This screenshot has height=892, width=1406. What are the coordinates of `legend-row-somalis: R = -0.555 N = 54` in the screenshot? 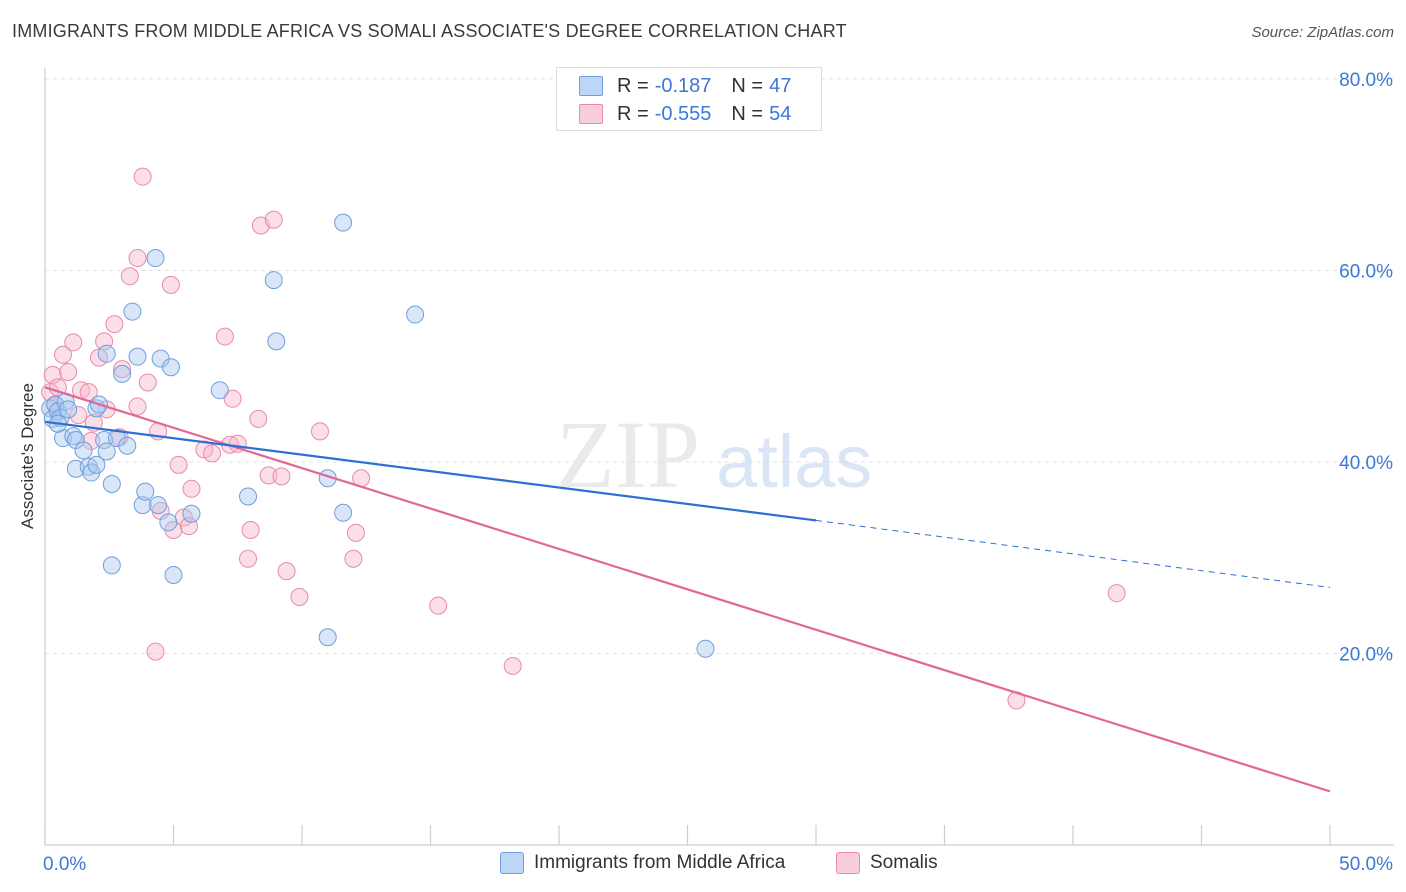 It's located at (695, 114).